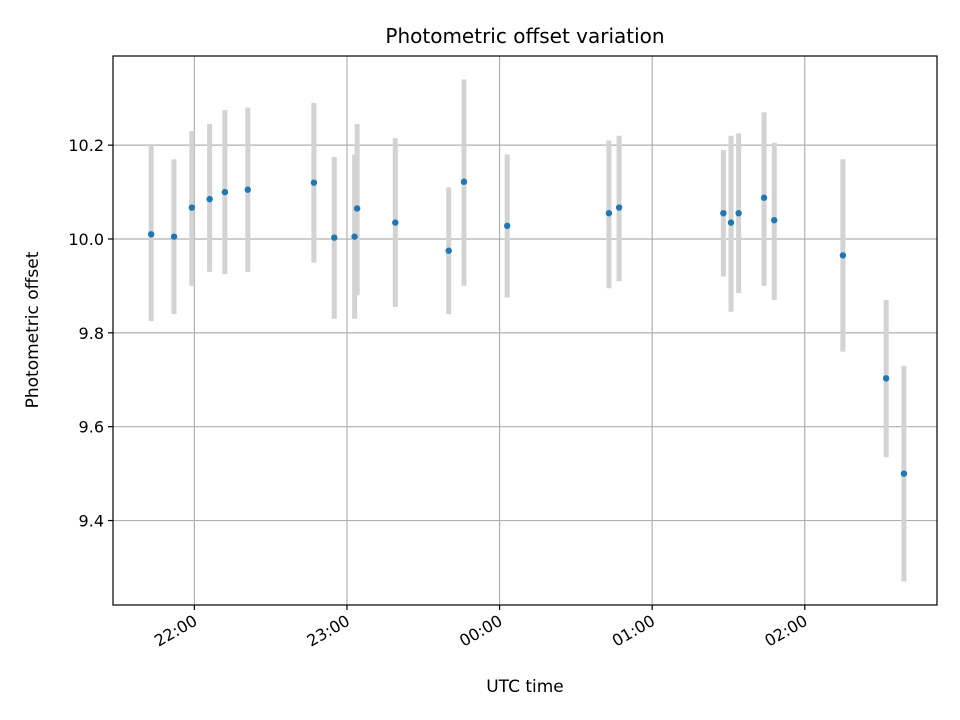 The height and width of the screenshot is (720, 960). Describe the element at coordinates (524, 36) in the screenshot. I see `chart-title: Photometric offset variation` at that location.